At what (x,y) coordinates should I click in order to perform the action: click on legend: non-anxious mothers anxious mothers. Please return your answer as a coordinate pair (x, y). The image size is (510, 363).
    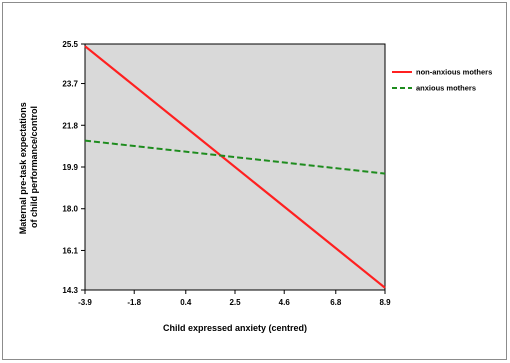
    Looking at the image, I should click on (442, 80).